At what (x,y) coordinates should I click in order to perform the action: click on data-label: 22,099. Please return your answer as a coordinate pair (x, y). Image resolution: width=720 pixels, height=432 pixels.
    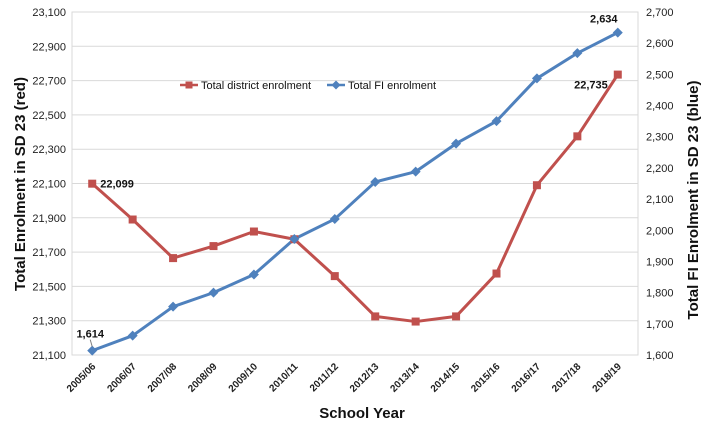
    Looking at the image, I should click on (117, 185).